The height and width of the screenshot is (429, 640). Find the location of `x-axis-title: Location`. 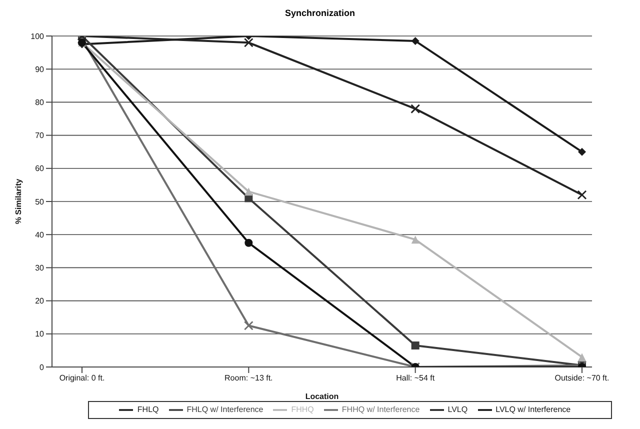

x-axis-title: Location is located at coordinates (322, 396).